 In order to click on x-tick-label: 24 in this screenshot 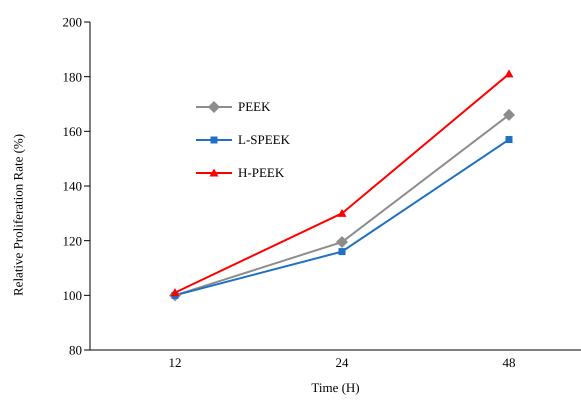, I will do `click(342, 362)`.